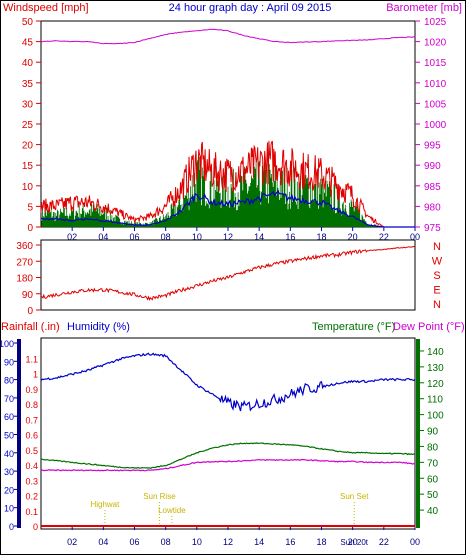  Describe the element at coordinates (197, 542) in the screenshot. I see `temp-x-tick-label: 10` at that location.